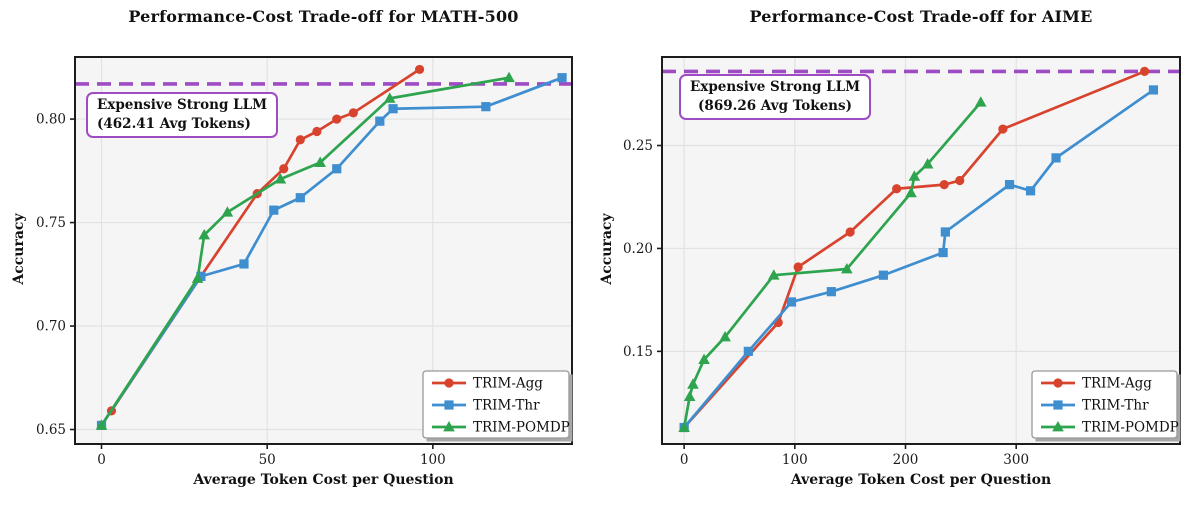 The height and width of the screenshot is (505, 1190). I want to click on x-tick-label: 300, so click(1016, 460).